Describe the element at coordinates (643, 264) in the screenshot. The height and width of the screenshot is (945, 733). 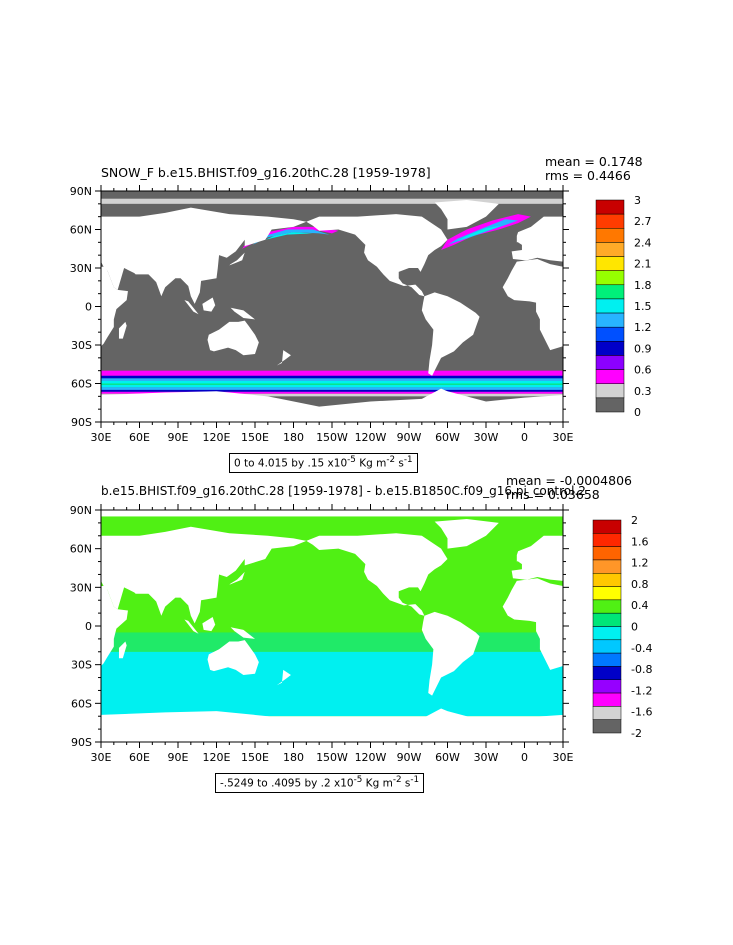
I see `colorbar-label: 2.1` at that location.